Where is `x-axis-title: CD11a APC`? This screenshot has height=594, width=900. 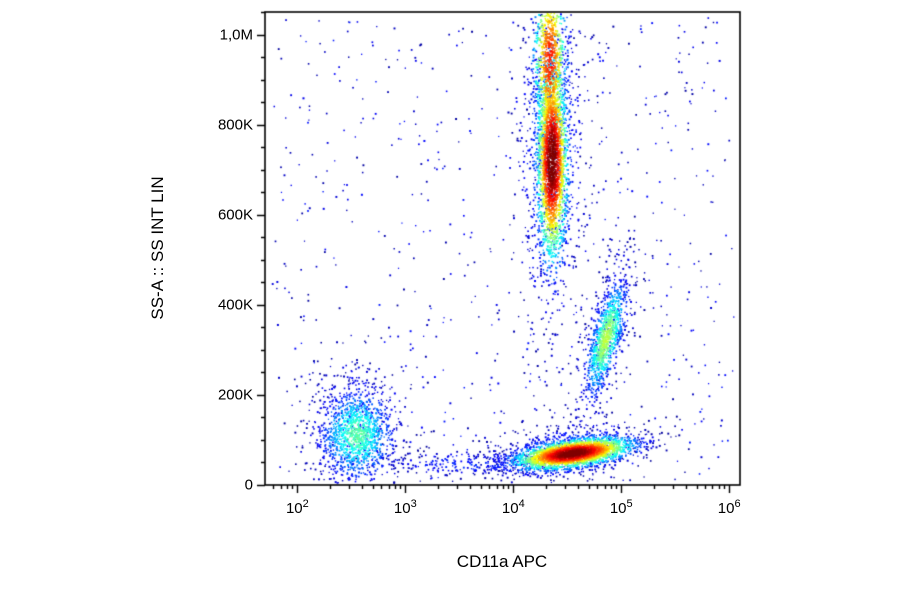 x-axis-title: CD11a APC is located at coordinates (502, 561).